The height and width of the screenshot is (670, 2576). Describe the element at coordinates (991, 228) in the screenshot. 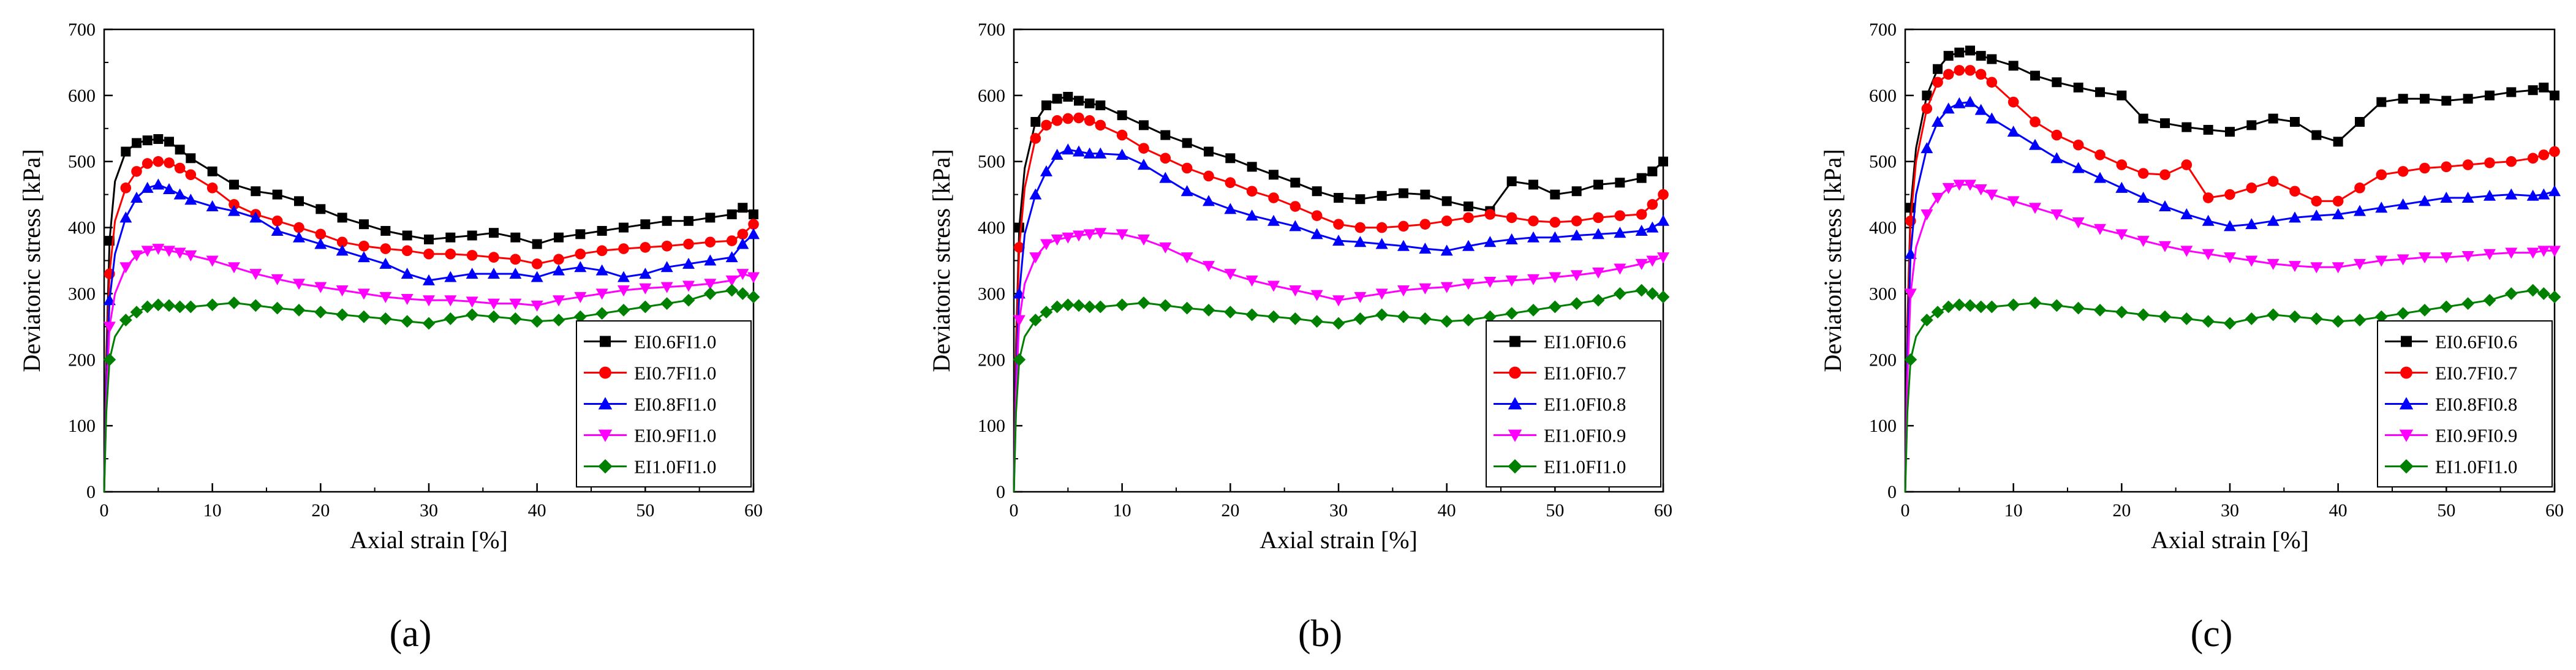

I see `y-tick-label: 400` at that location.